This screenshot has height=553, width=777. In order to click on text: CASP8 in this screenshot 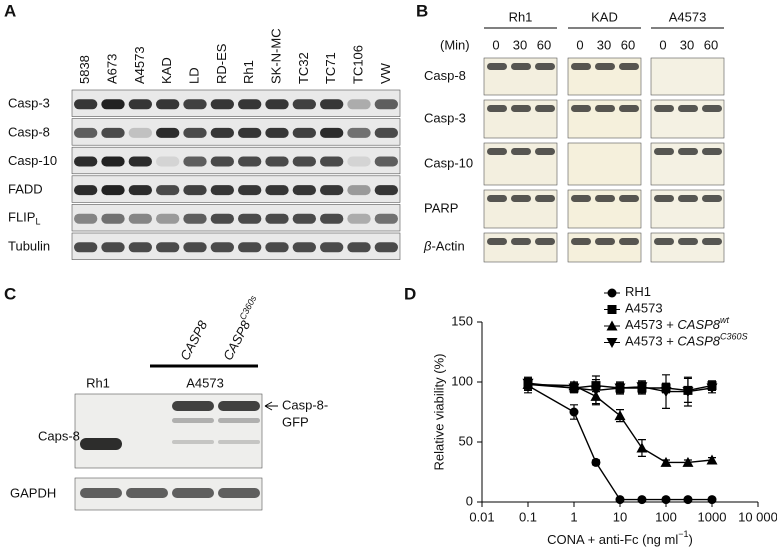, I will do `click(194, 340)`.